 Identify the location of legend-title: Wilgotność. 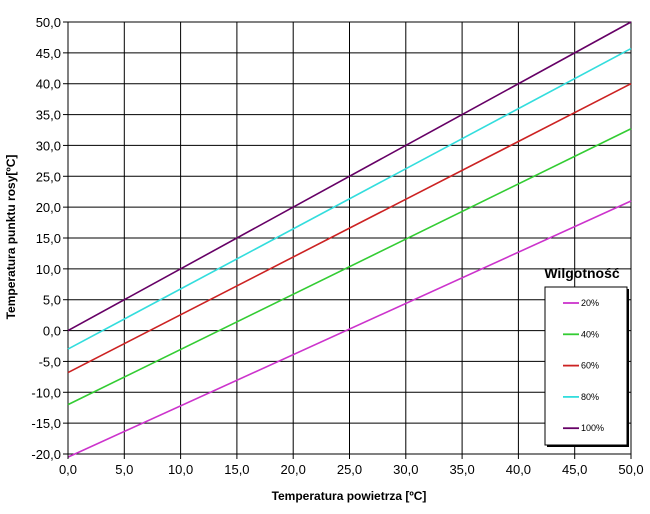
(582, 273).